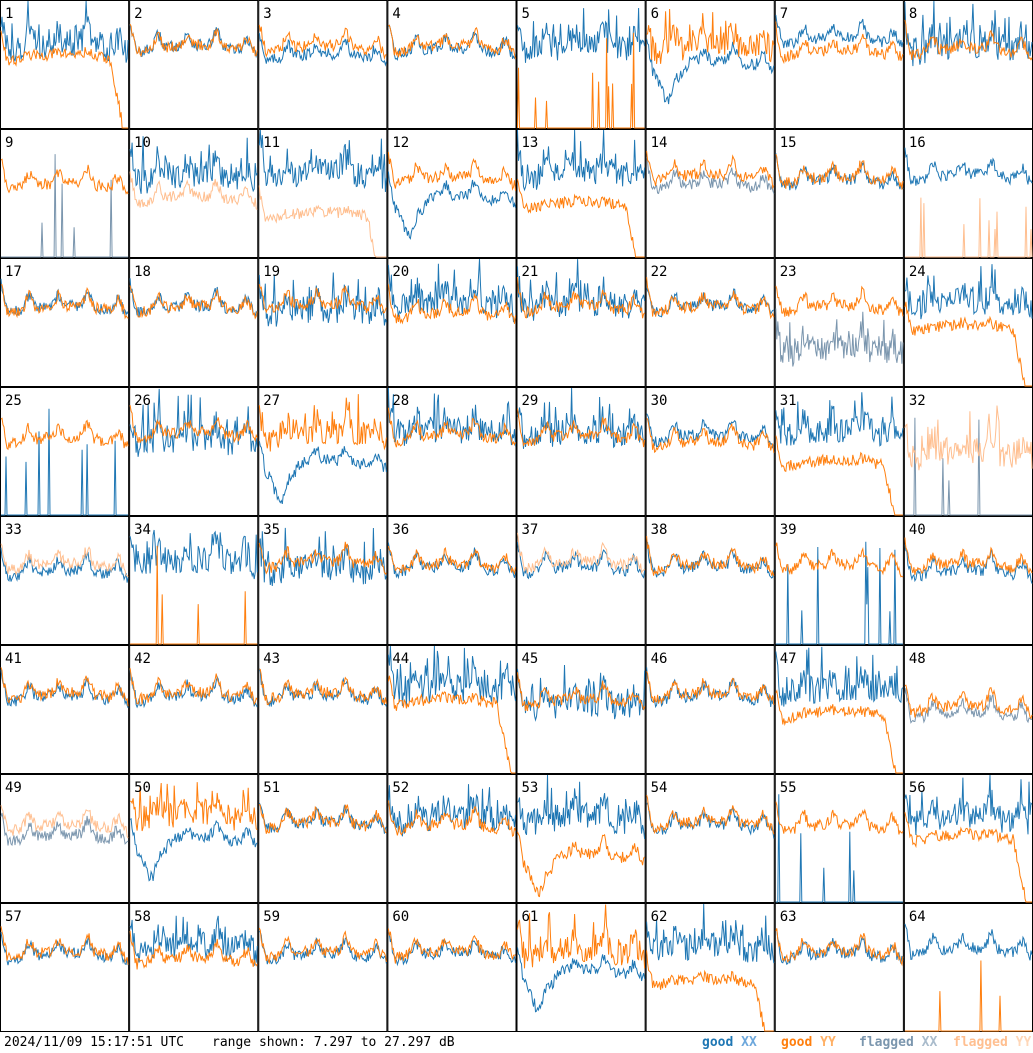  I want to click on panel-label: 14, so click(659, 143).